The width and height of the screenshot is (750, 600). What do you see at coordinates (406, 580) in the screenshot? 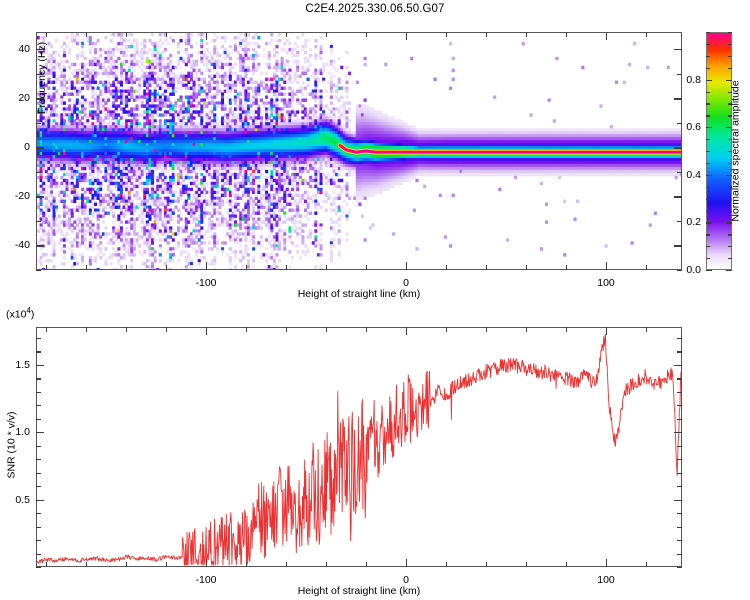
I see `xaxis-tick-label: 0` at bounding box center [406, 580].